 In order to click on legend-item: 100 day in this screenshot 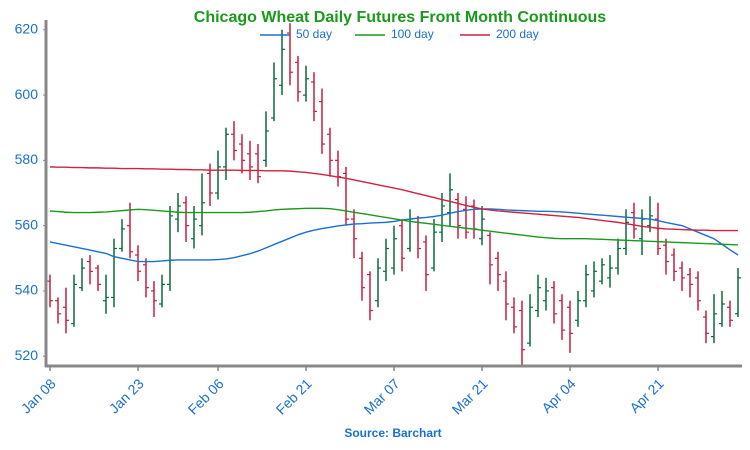, I will do `click(394, 34)`.